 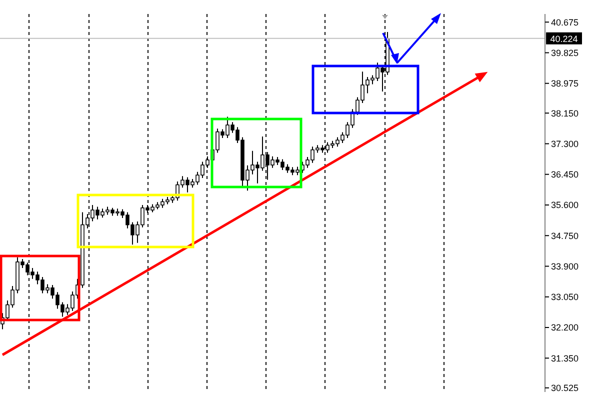 What do you see at coordinates (565, 143) in the screenshot?
I see `y-tick-label: 37.300` at bounding box center [565, 143].